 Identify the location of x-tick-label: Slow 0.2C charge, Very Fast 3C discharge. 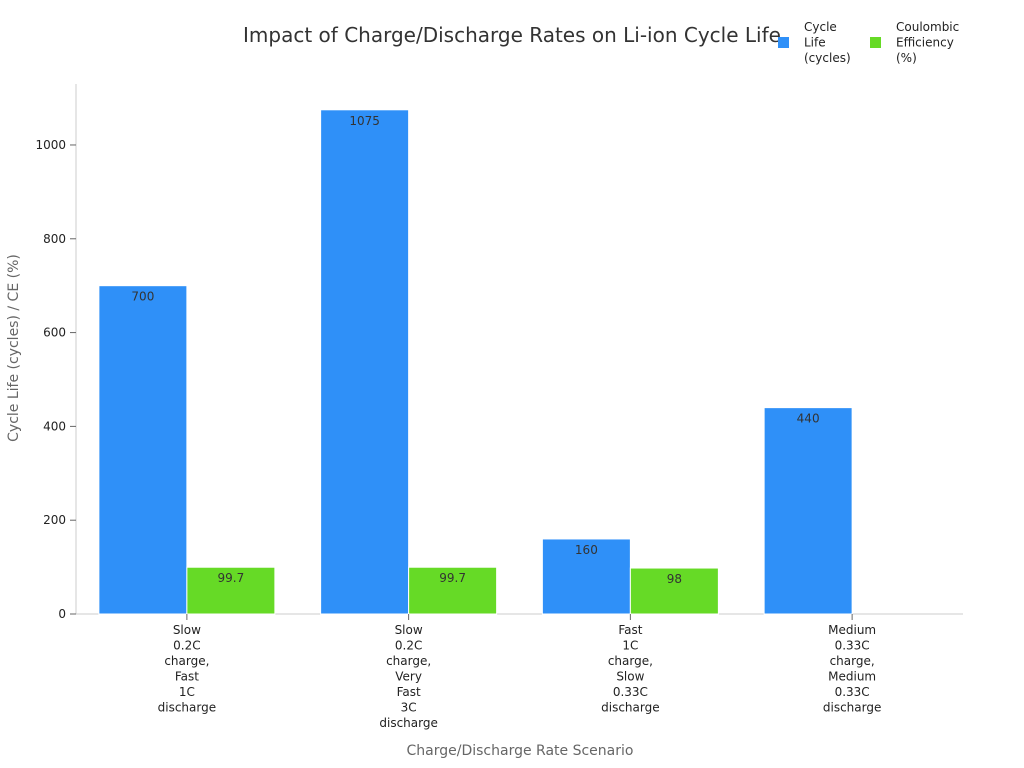
(408, 676).